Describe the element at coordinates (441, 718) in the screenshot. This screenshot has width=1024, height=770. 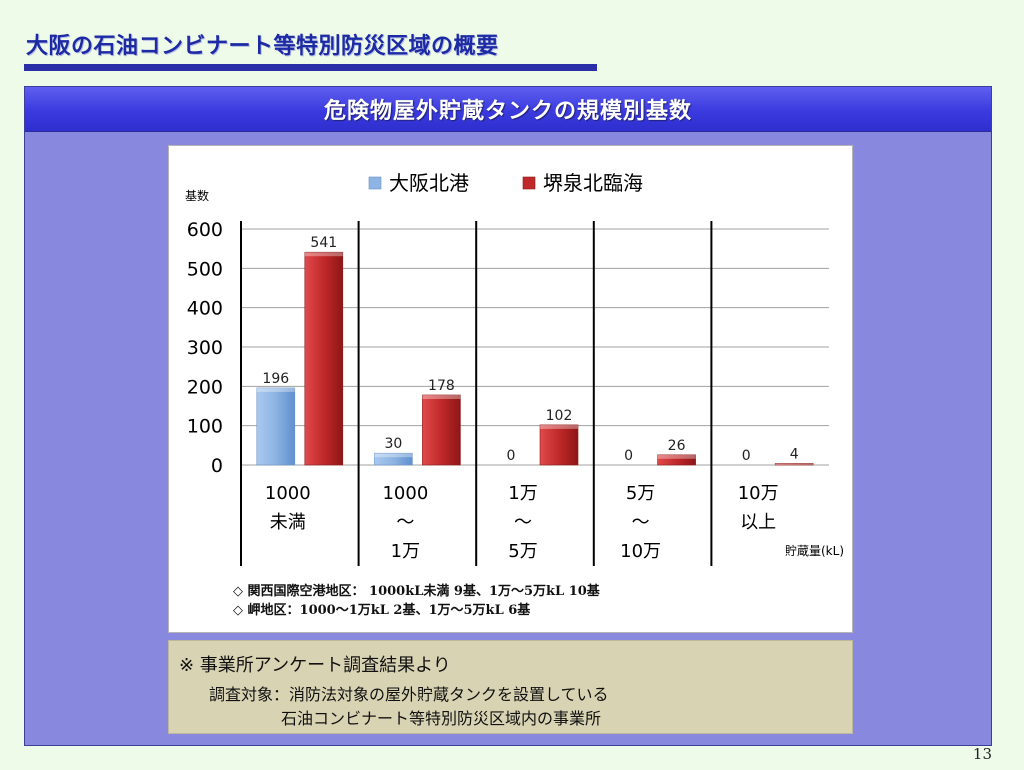
I see `source-note-line-2: 石油コンビナート等特別防災区域内の事業所` at that location.